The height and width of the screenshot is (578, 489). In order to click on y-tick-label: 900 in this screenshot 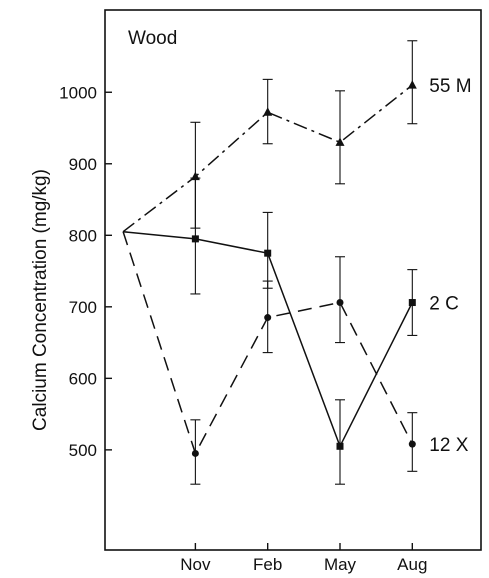, I will do `click(83, 164)`.